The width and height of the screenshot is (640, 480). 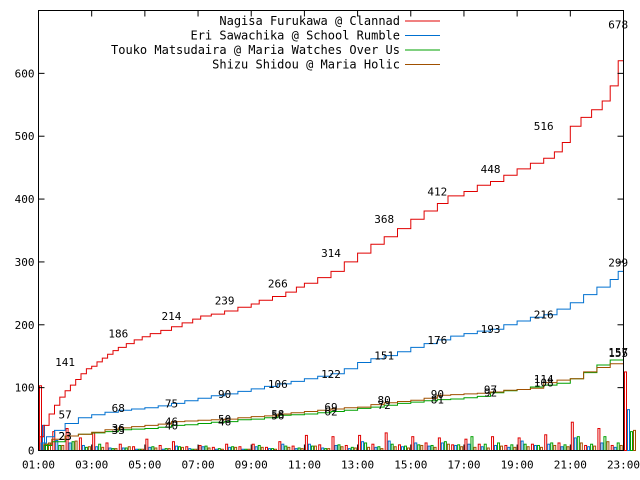 What do you see at coordinates (172, 316) in the screenshot?
I see `data-label: 214` at bounding box center [172, 316].